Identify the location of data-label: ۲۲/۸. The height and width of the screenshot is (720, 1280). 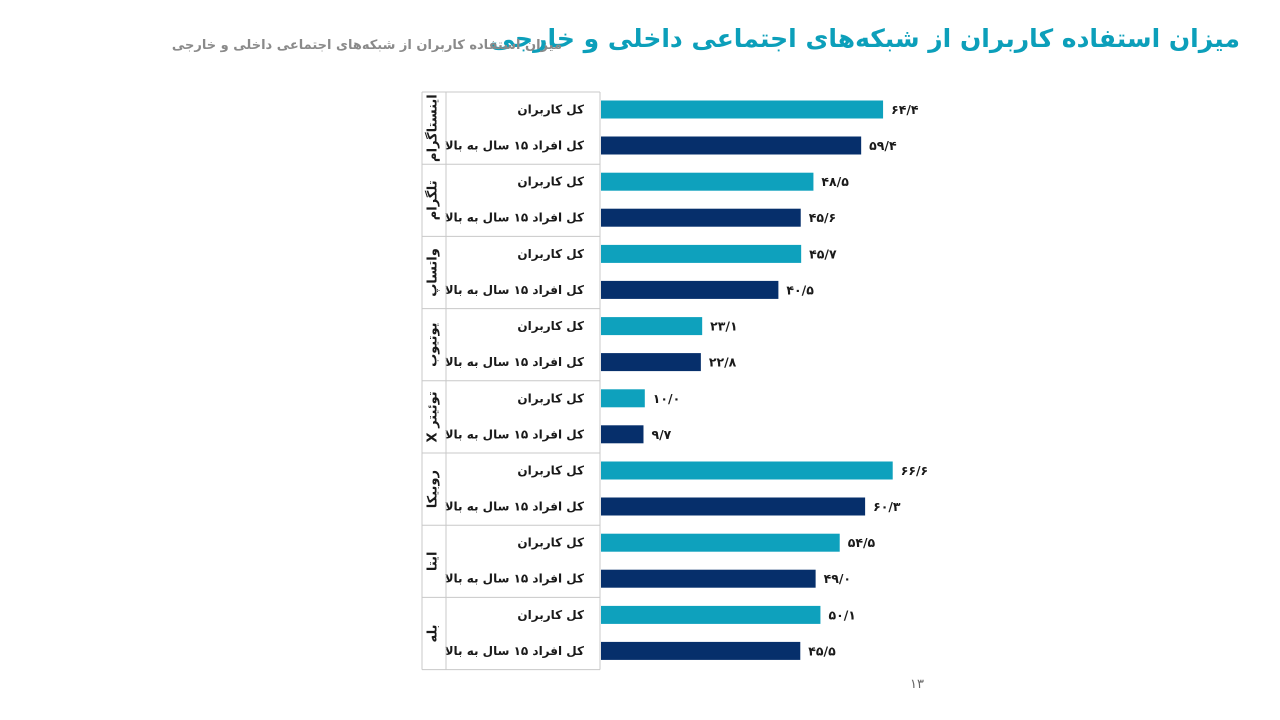
(723, 362).